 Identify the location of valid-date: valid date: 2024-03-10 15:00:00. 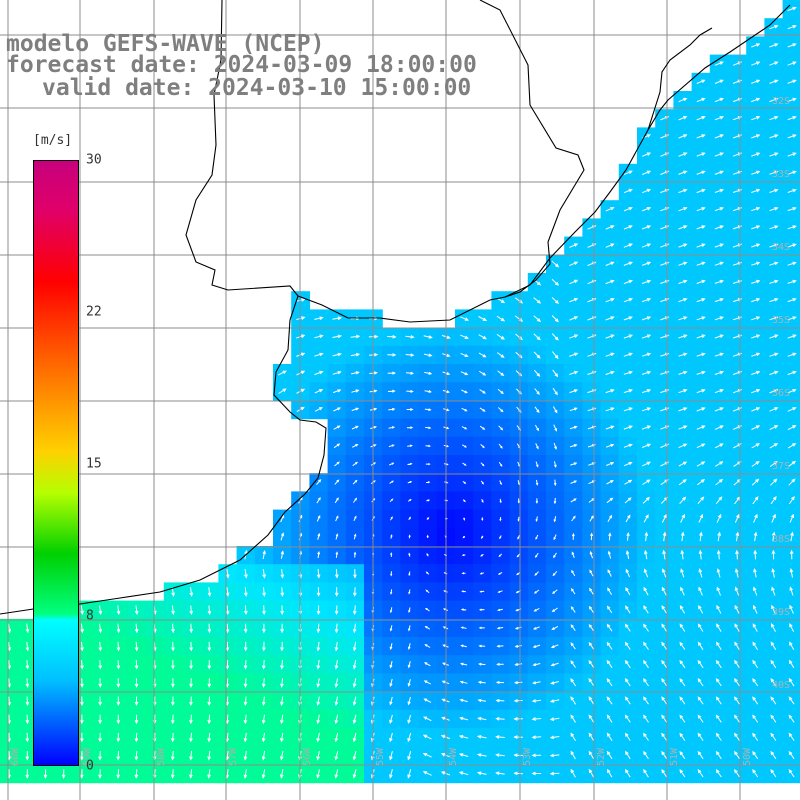
(257, 88).